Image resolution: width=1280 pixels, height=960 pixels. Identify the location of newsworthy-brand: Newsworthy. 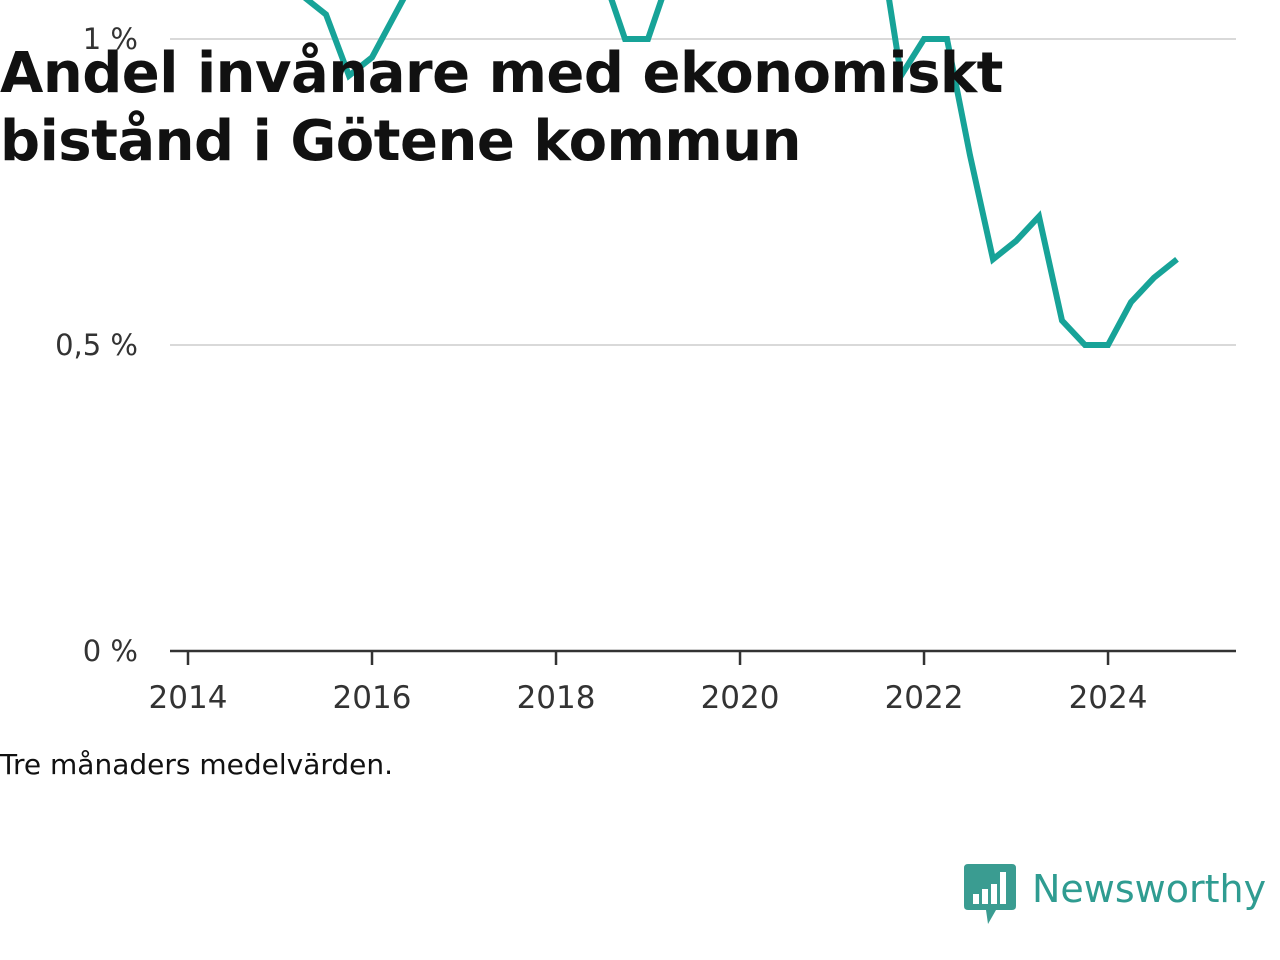
(1115, 895).